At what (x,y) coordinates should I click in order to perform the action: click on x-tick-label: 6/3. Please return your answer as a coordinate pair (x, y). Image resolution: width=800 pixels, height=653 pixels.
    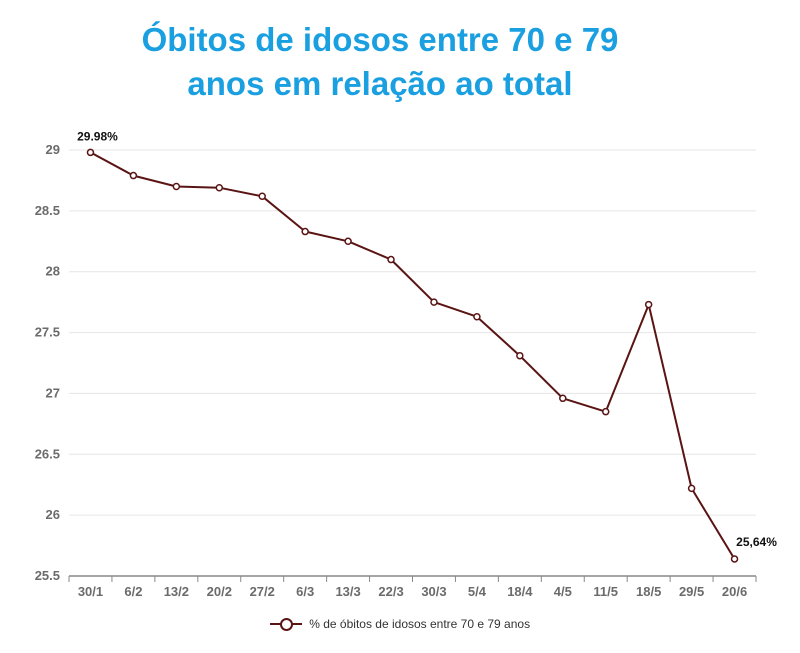
    Looking at the image, I should click on (305, 591).